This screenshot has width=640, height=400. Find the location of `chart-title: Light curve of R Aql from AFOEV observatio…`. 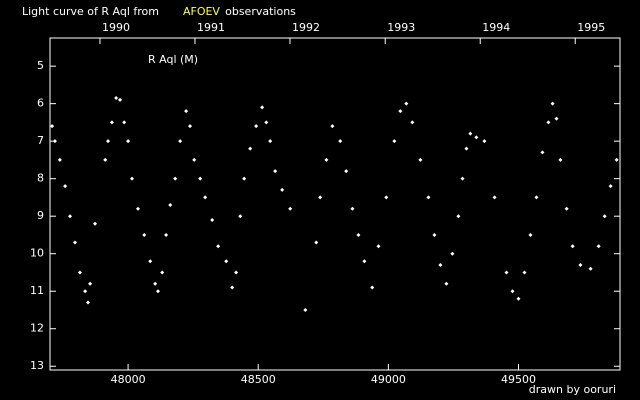

chart-title: Light curve of R Aql from AFOEV observatio… is located at coordinates (159, 11).